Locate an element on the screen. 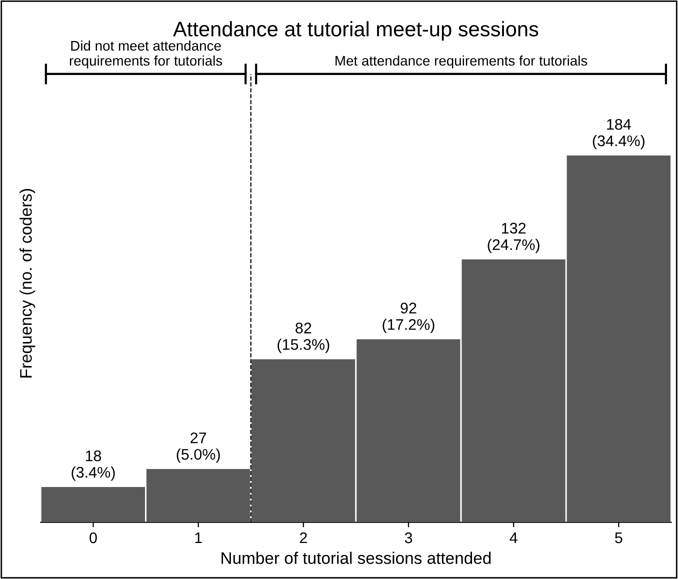 The width and height of the screenshot is (678, 579). text: Met attendance requirements for tutorials is located at coordinates (462, 61).